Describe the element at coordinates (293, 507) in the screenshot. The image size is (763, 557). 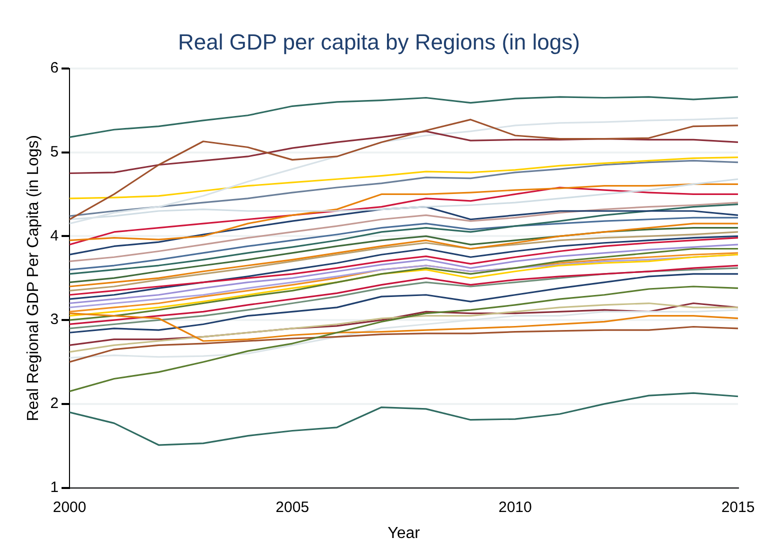
I see `x-tick-label: 2005` at that location.